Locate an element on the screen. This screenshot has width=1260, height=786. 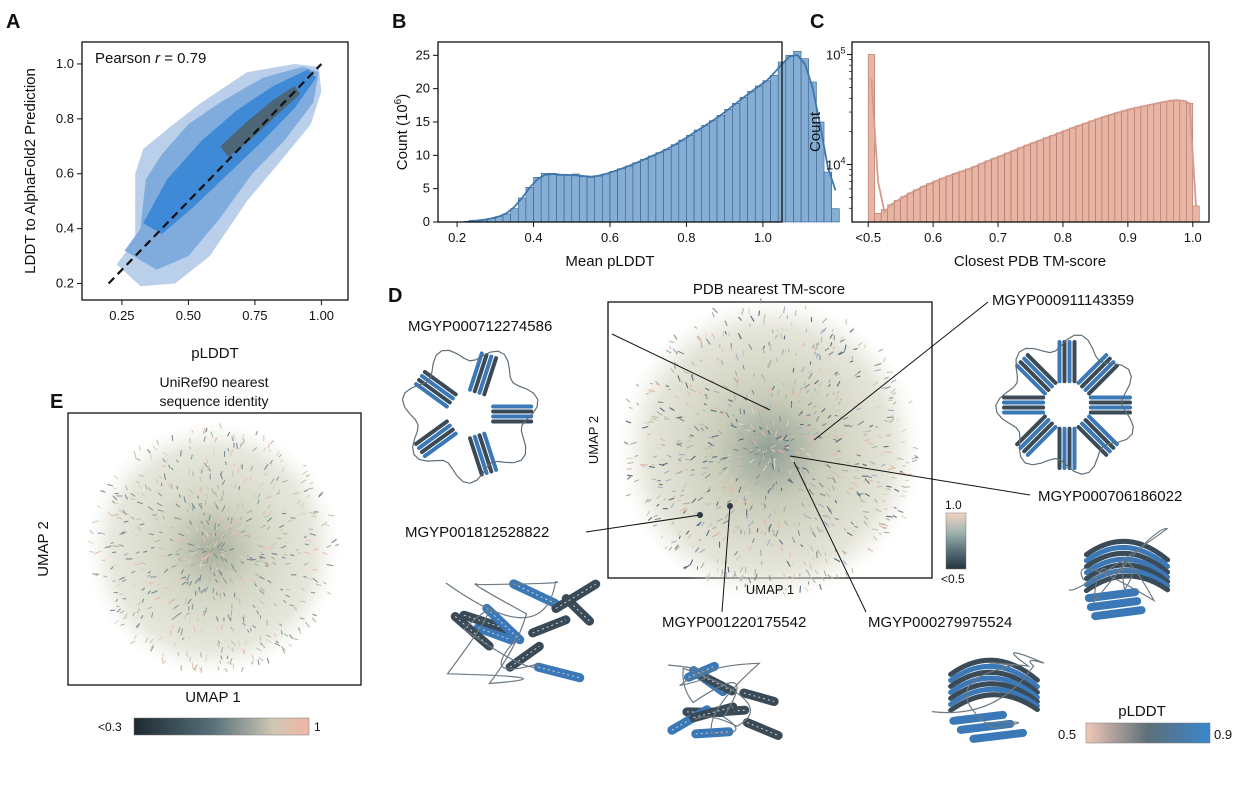
panel-d-ylabel: UMAP 2 is located at coordinates (593, 440).